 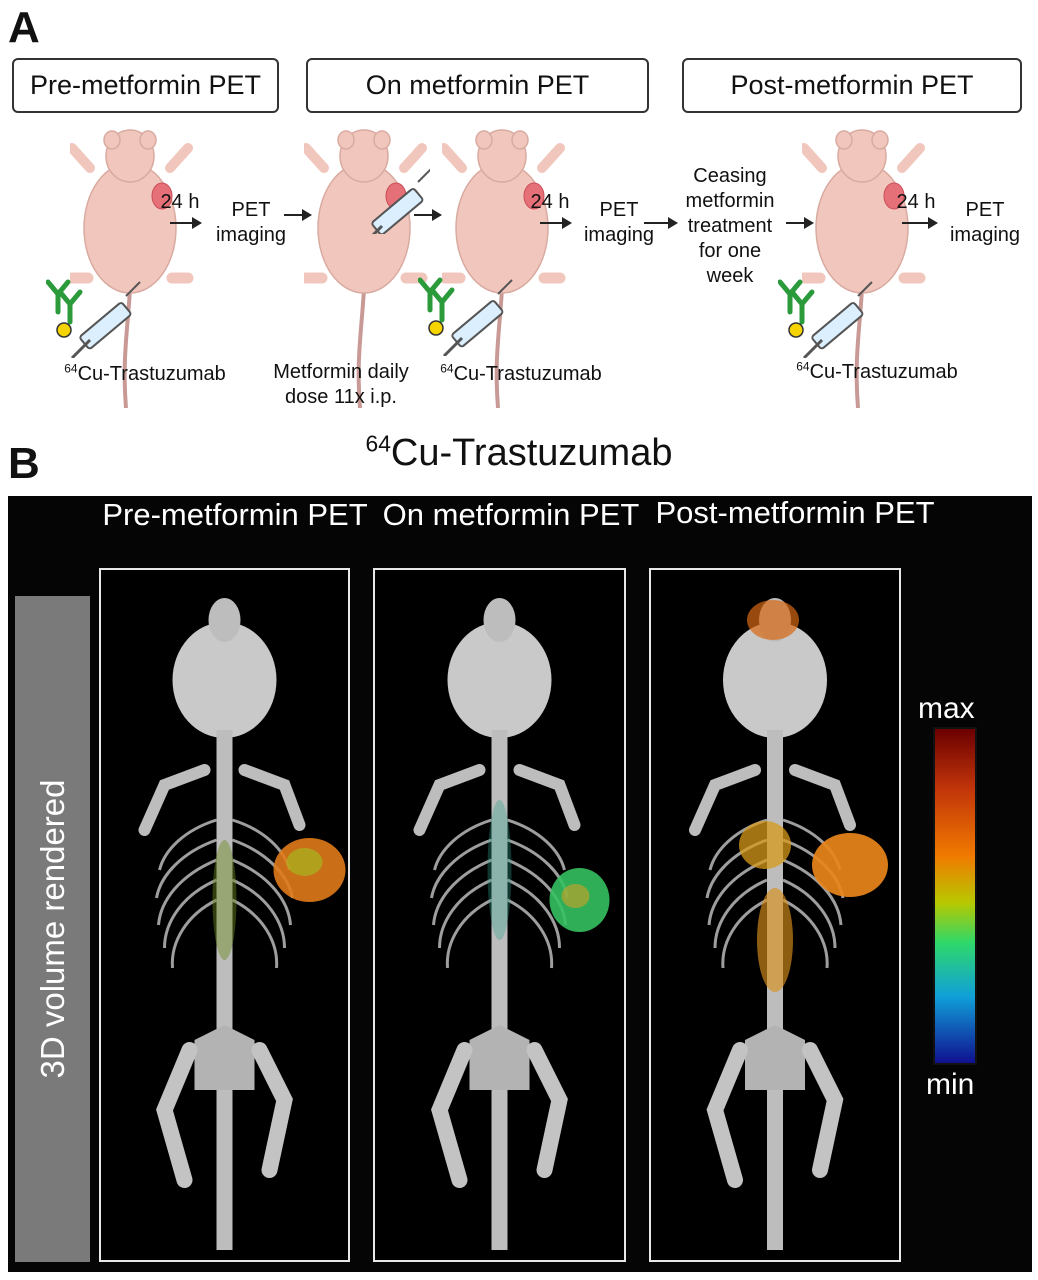 I want to click on metformin-syringe-illustration, so click(x=396, y=200).